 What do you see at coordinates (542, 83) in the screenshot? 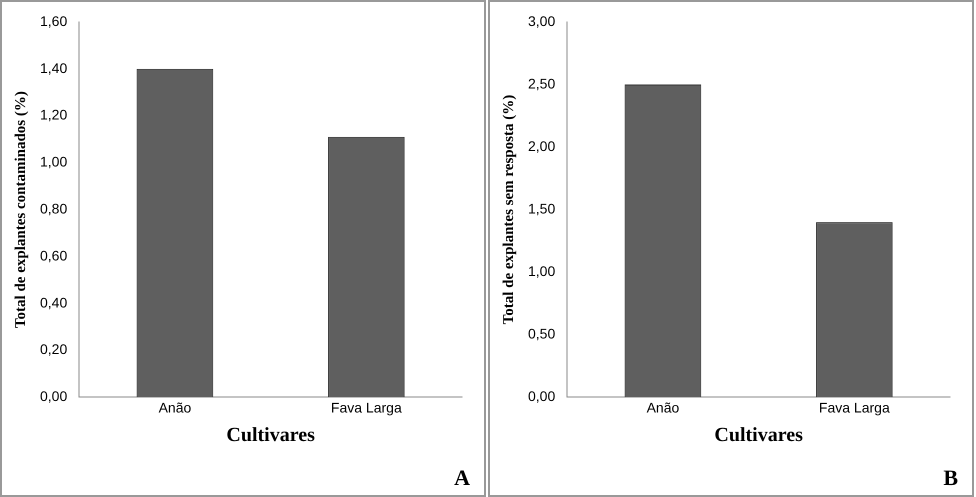
I see `y-tick-label: 2,50` at bounding box center [542, 83].